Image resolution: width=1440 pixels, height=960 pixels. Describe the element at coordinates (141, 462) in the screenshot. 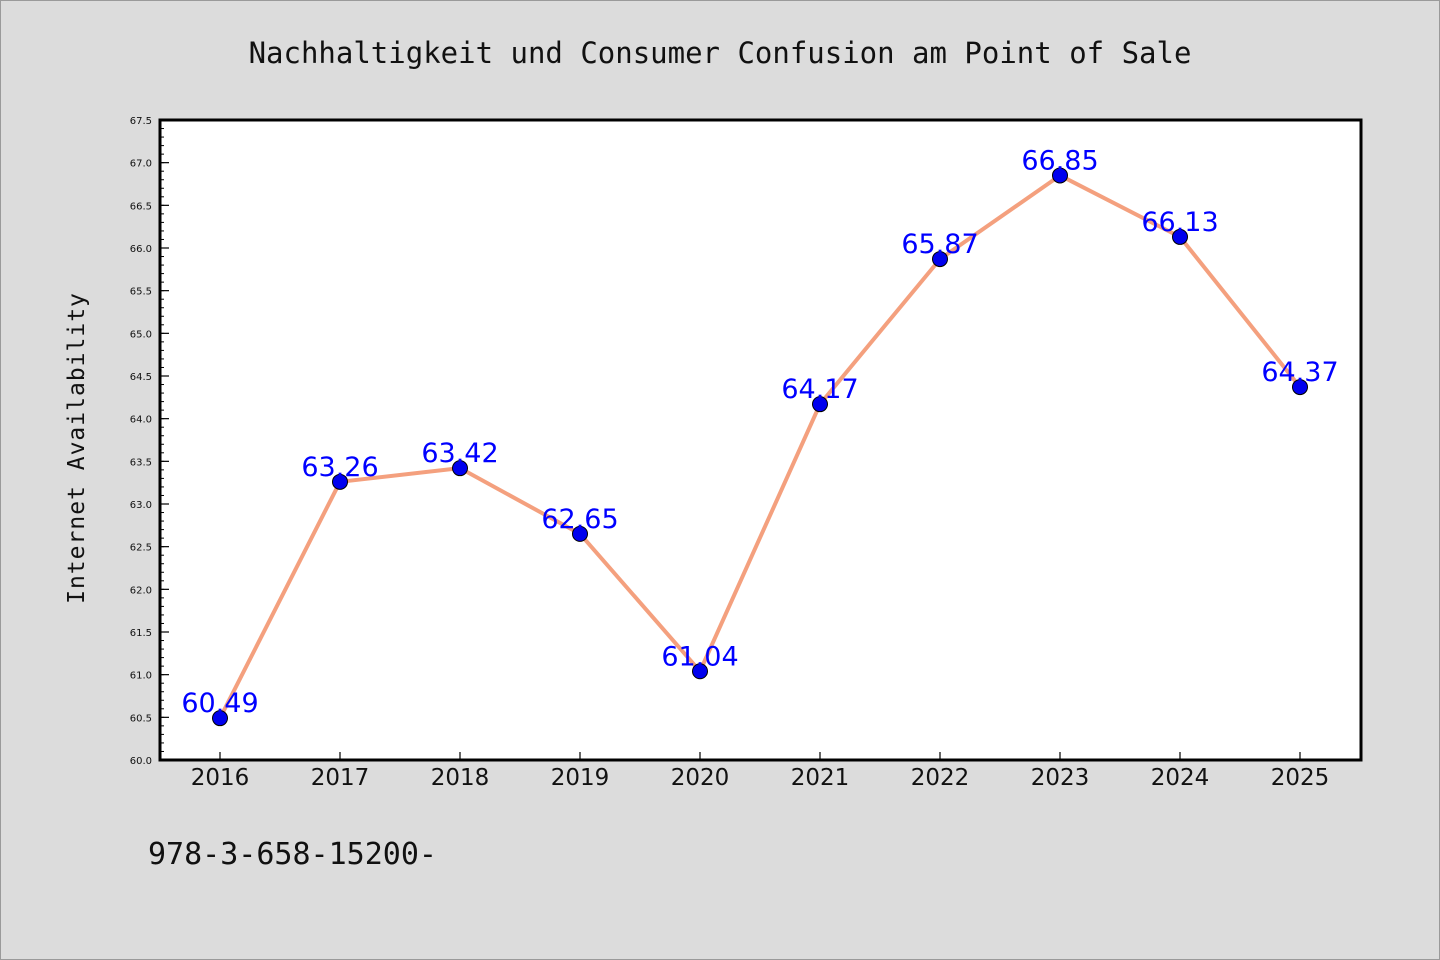

I see `y-tick-label: 63.5` at that location.